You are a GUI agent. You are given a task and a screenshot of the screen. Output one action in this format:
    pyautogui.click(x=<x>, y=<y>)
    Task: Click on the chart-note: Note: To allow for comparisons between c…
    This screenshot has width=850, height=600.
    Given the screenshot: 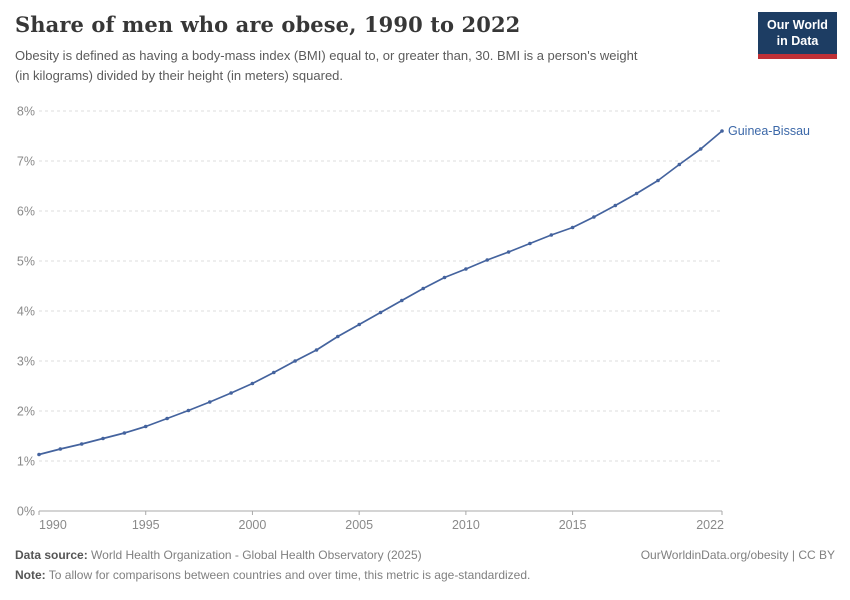 What is the action you would take?
    pyautogui.click(x=425, y=576)
    